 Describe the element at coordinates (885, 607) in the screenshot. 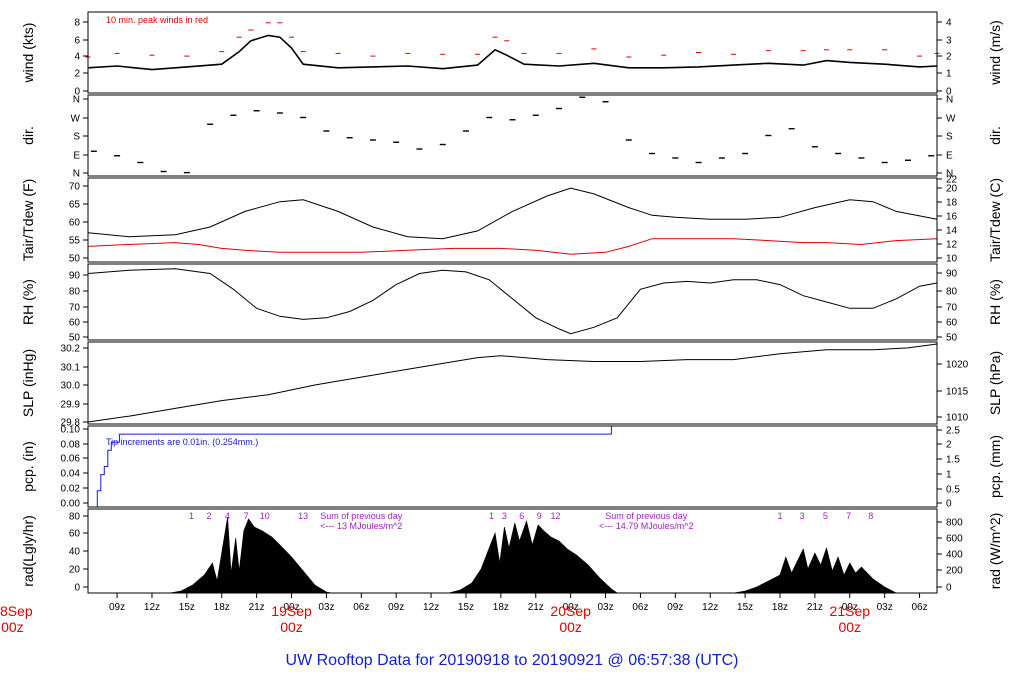

I see `x-tick-label: 03z` at that location.